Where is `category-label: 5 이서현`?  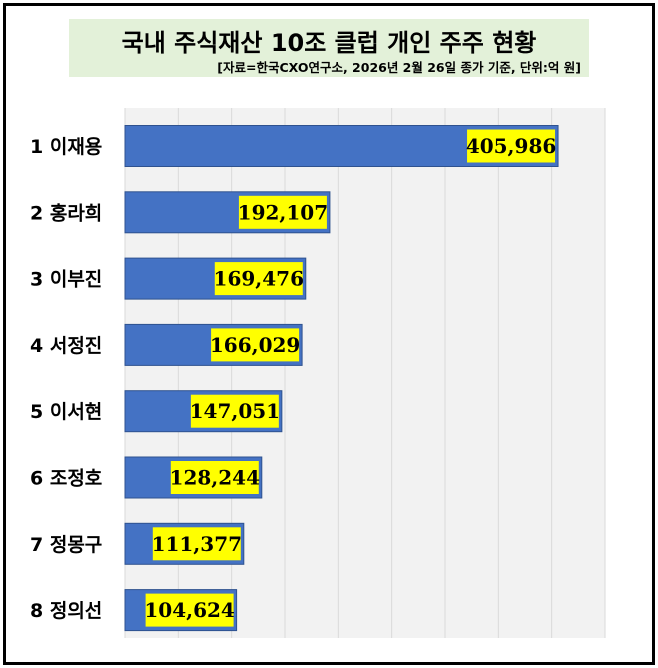 category-label: 5 이서현 is located at coordinates (66, 412).